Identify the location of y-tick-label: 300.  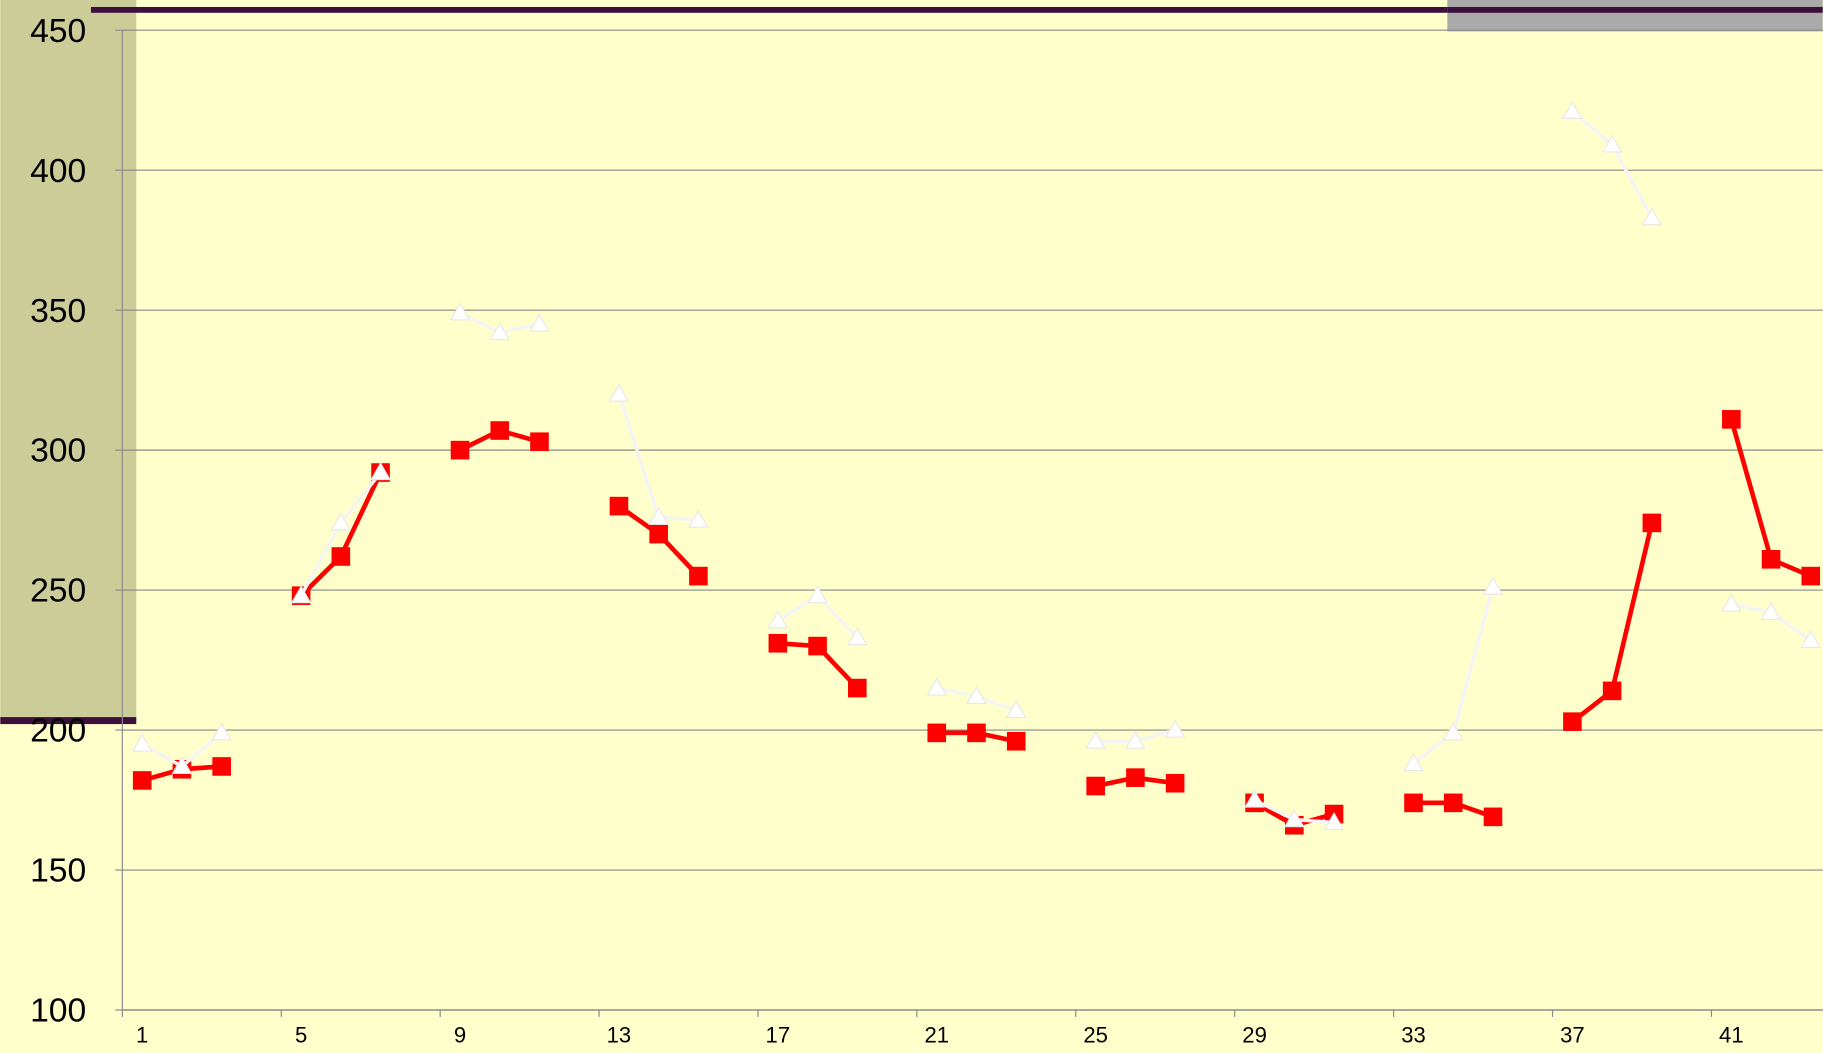
(58, 451).